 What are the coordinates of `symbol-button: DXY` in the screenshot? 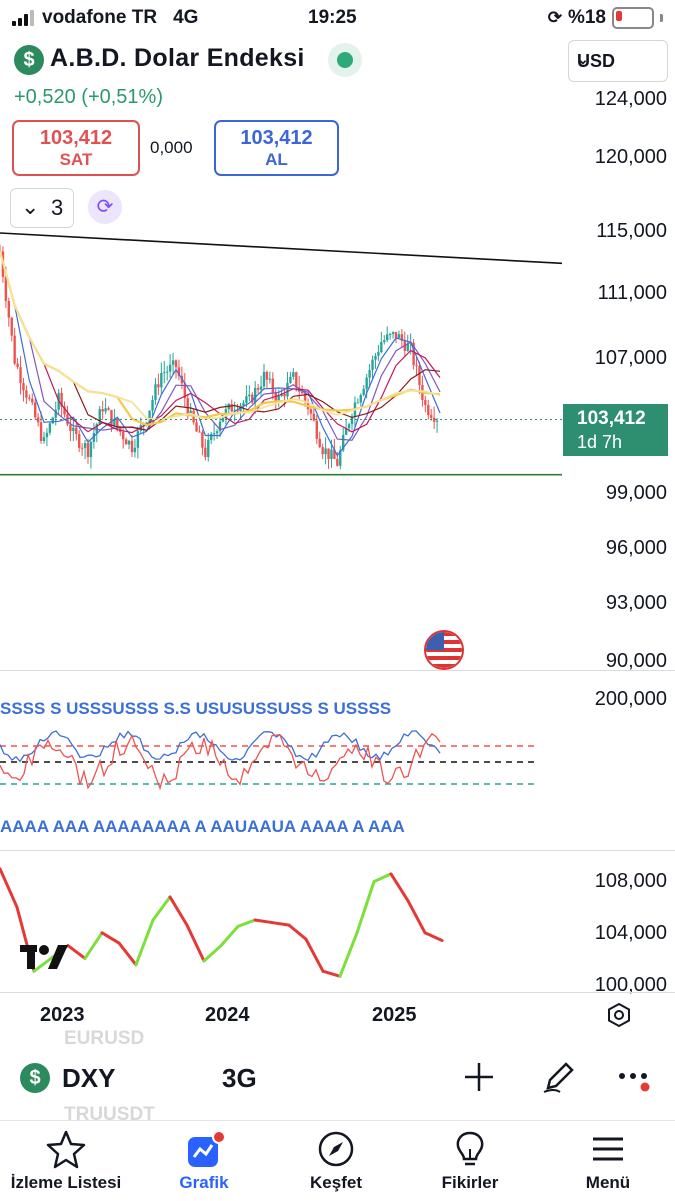 It's located at (89, 1078).